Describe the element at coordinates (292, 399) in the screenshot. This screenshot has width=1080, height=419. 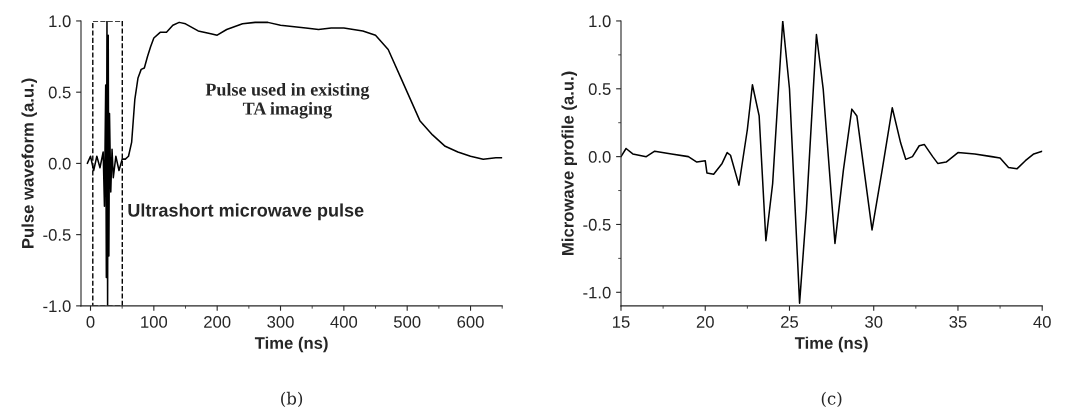
I see `text: (b)` at that location.